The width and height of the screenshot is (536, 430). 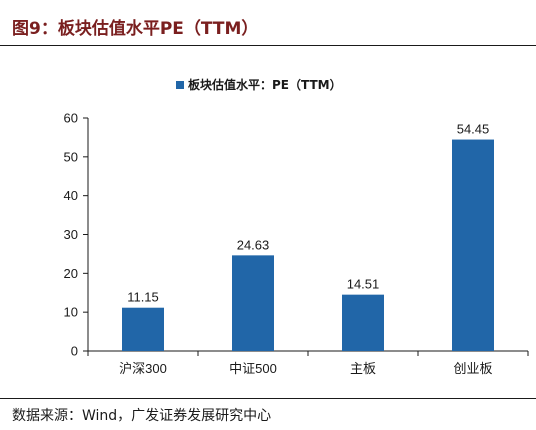 I want to click on legend: 板块估值水平：PE（TTM）, so click(x=259, y=84).